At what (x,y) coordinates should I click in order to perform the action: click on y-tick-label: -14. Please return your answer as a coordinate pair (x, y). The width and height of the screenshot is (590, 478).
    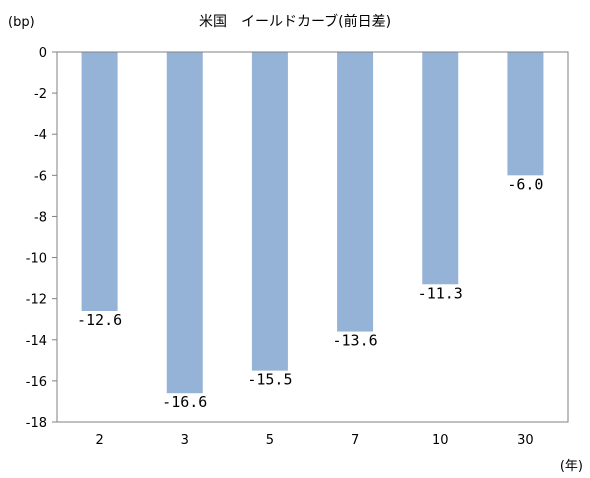
    Looking at the image, I should click on (36, 341).